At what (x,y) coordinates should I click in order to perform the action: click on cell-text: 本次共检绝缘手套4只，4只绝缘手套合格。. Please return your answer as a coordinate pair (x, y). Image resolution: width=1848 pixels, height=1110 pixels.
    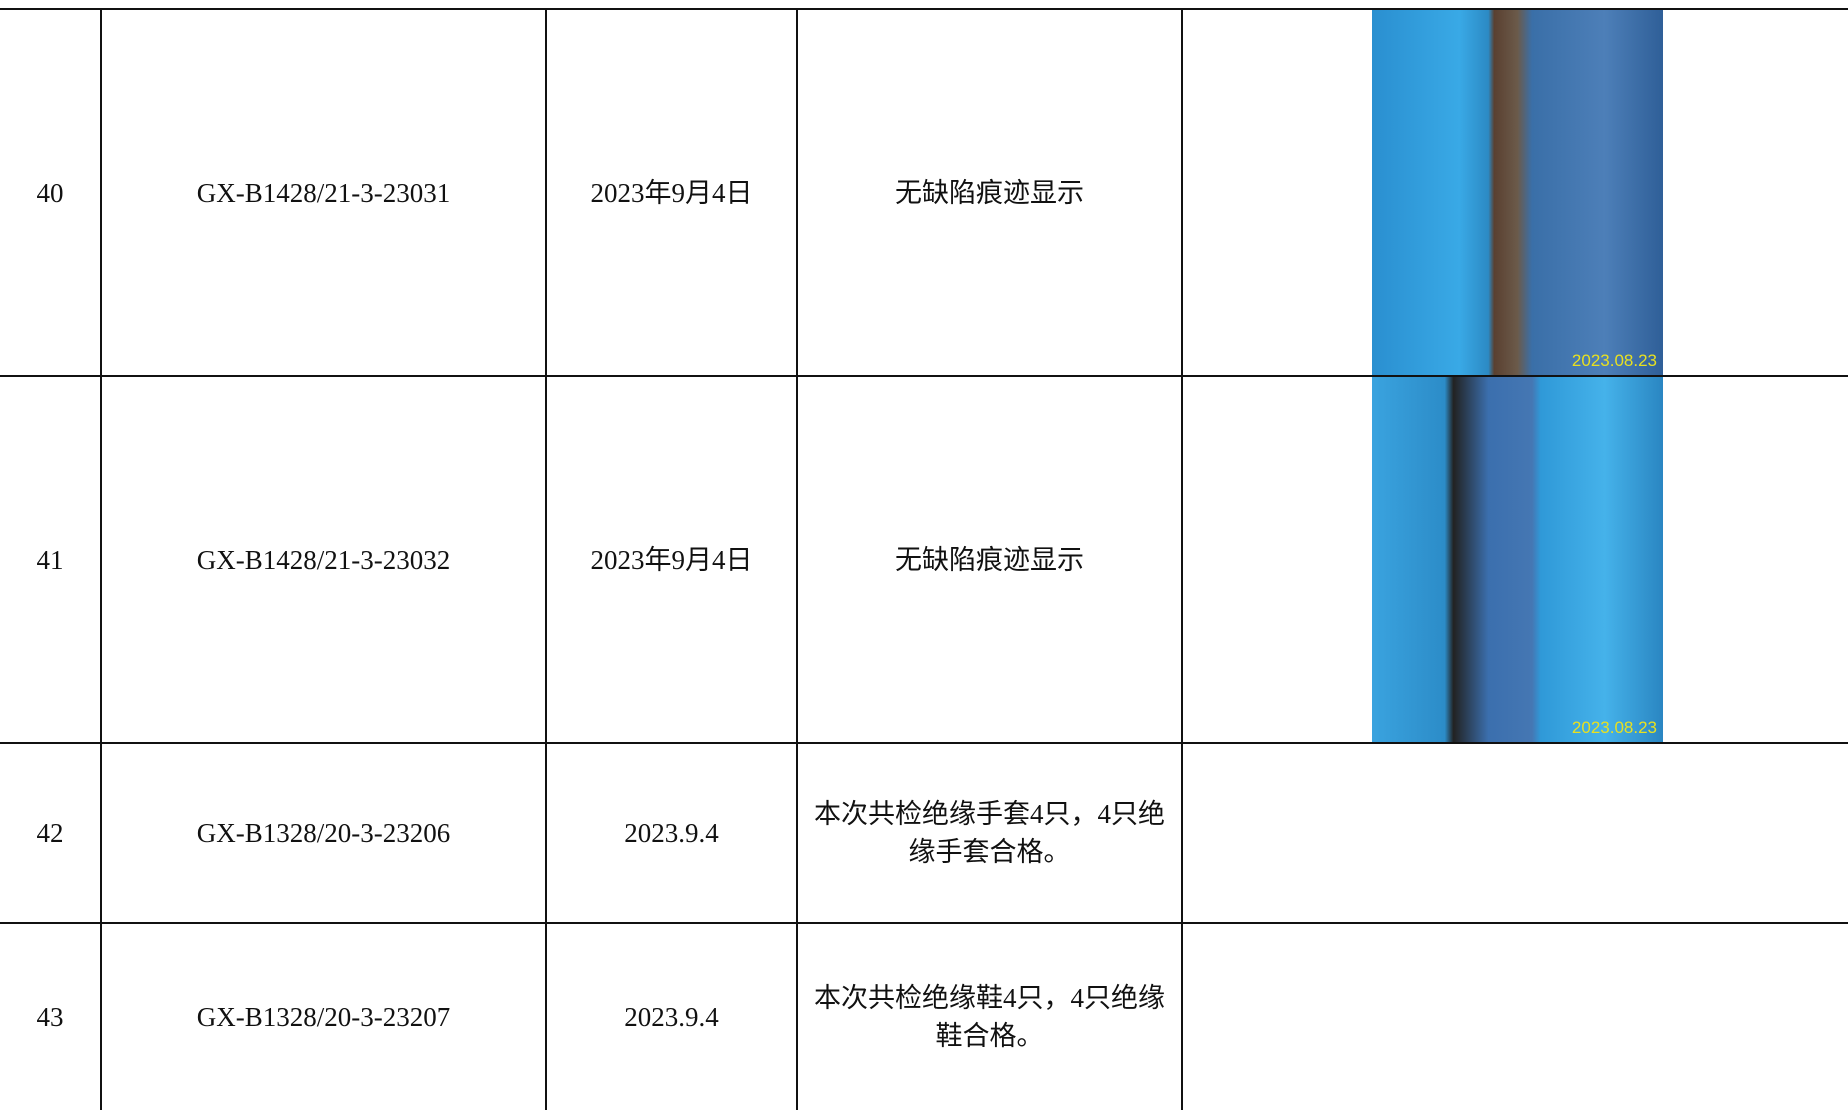
    Looking at the image, I should click on (989, 833).